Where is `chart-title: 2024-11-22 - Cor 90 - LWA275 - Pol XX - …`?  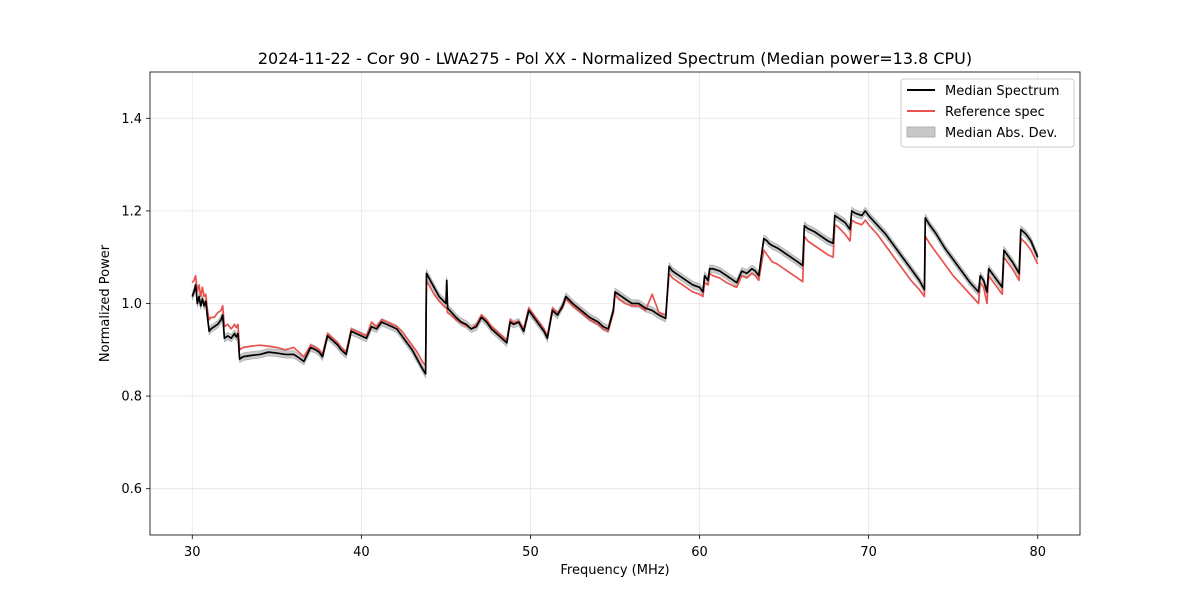
chart-title: 2024-11-22 - Cor 90 - LWA275 - Pol XX - … is located at coordinates (615, 58).